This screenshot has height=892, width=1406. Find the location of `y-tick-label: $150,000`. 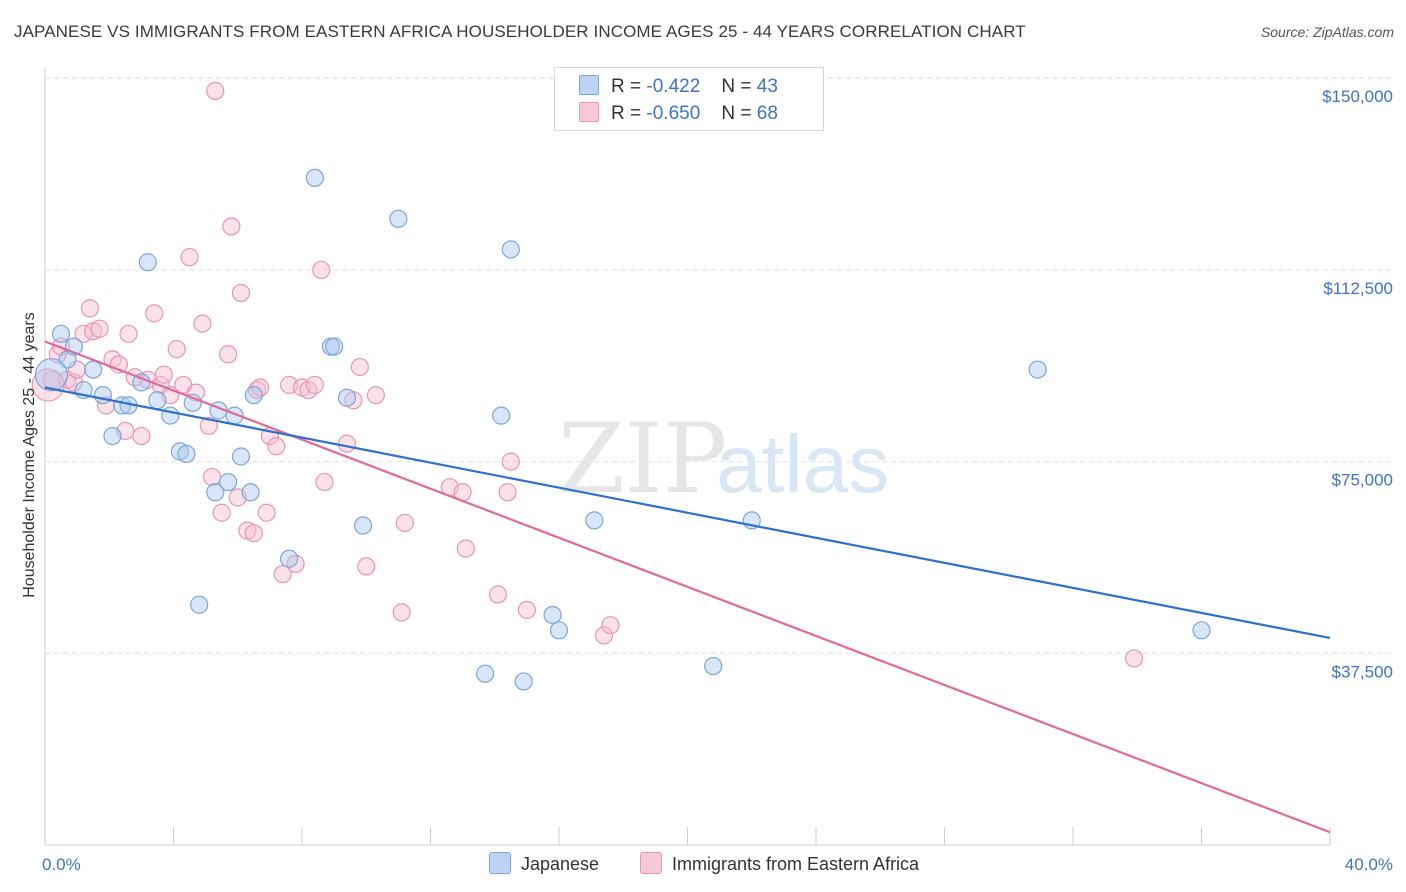

y-tick-label: $150,000 is located at coordinates (1357, 96).